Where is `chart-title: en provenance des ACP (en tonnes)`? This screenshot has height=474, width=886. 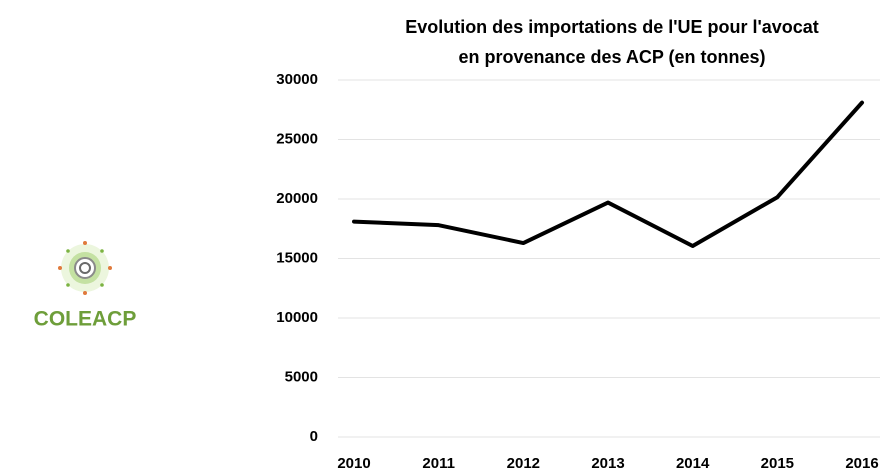 chart-title: en provenance des ACP (en tonnes) is located at coordinates (611, 57).